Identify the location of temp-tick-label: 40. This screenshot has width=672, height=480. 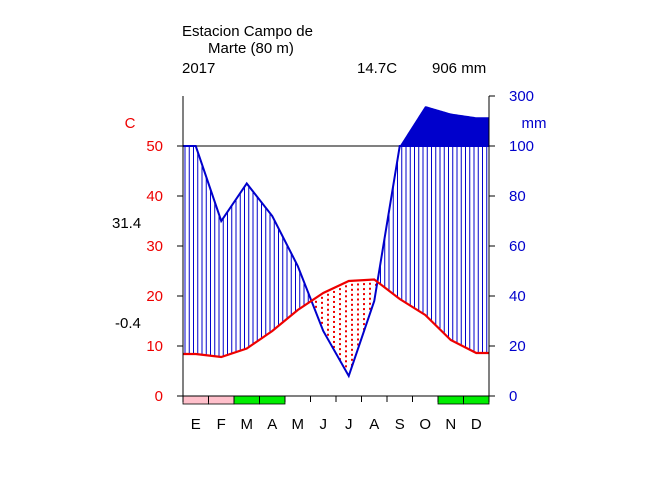
(154, 196).